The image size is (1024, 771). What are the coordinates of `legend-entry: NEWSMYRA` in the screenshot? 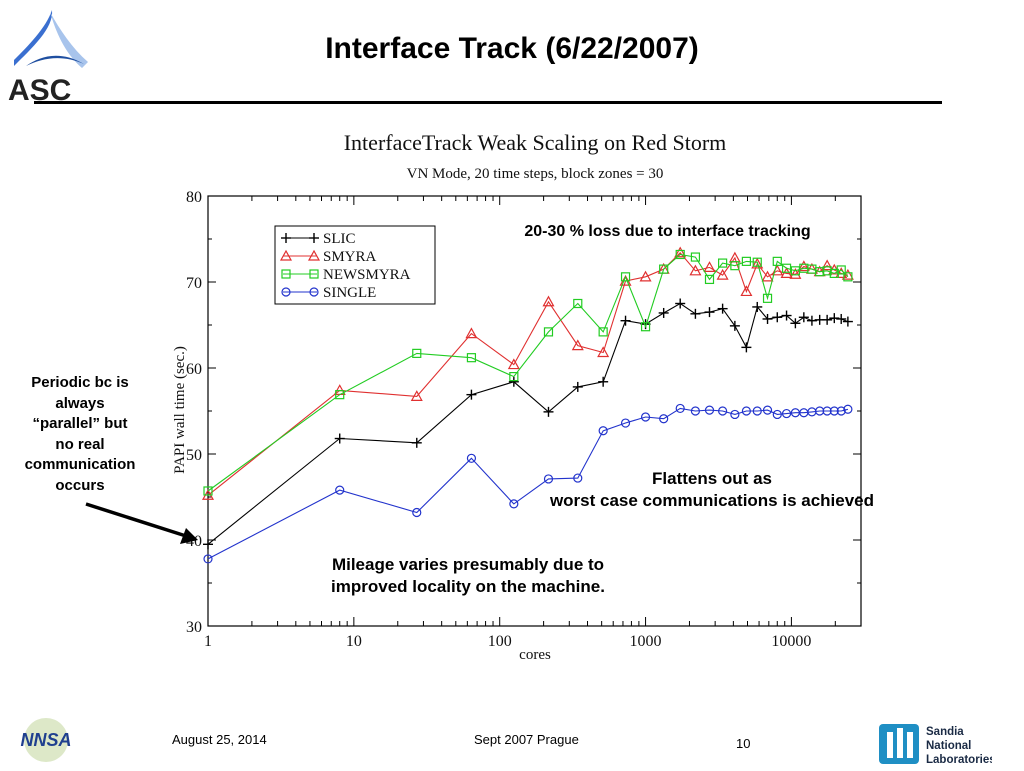 It's located at (346, 275).